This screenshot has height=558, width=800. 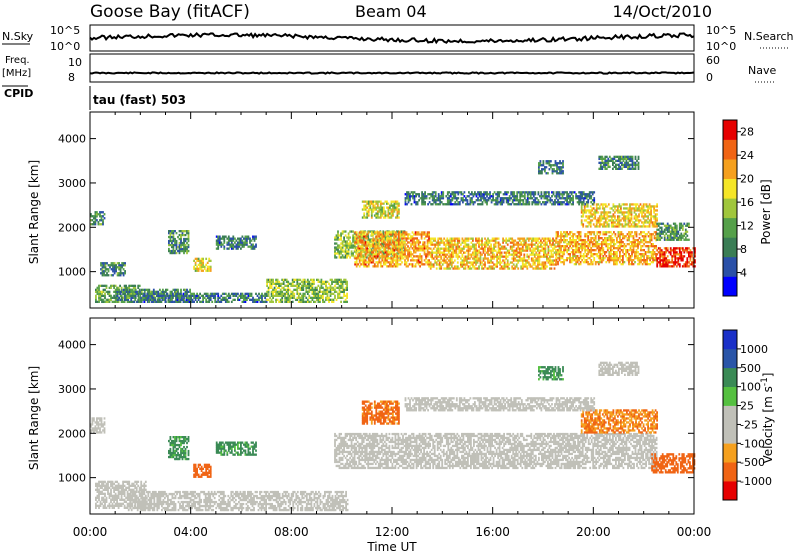 What do you see at coordinates (170, 12) in the screenshot?
I see `station-title: Goose Bay (fitACF)` at bounding box center [170, 12].